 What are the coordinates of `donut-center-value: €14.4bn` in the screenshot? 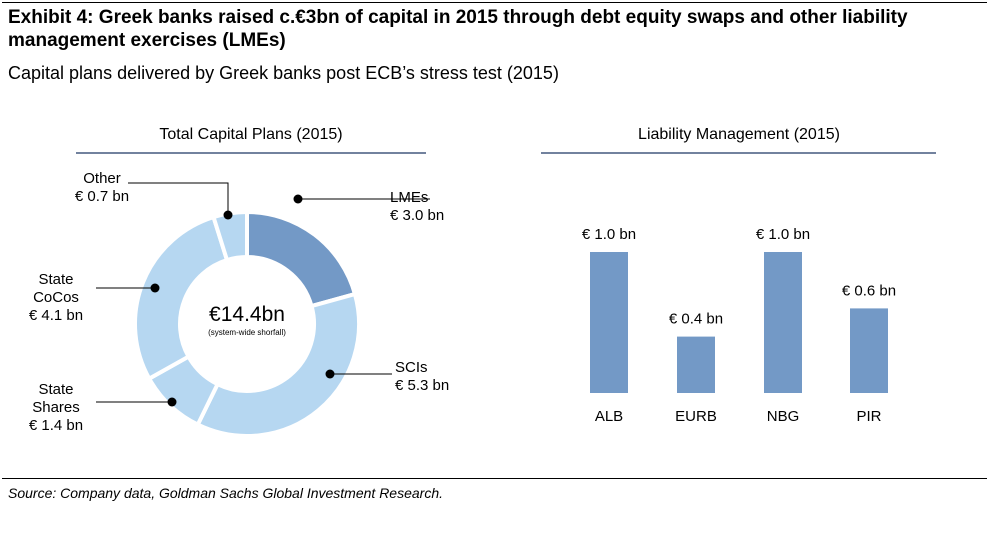 It's located at (247, 314).